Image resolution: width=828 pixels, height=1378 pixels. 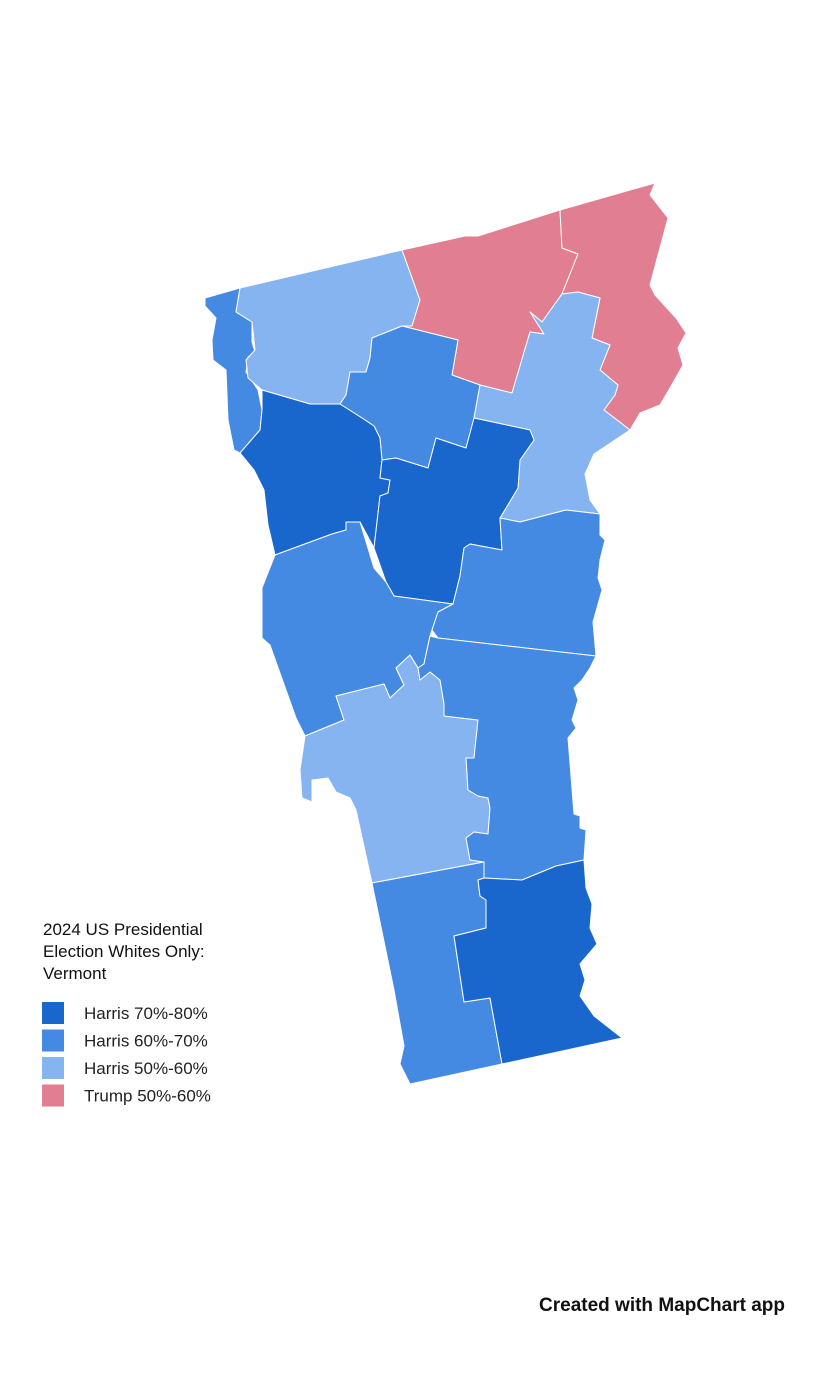 I want to click on legend-label: Trump 50%-60%, so click(x=147, y=1096).